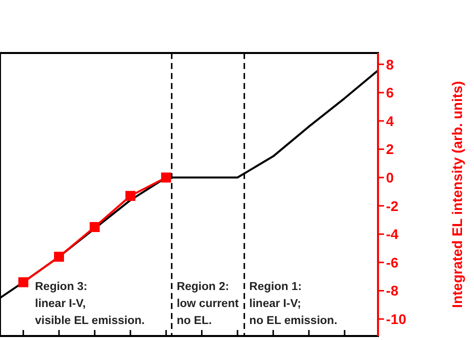  What do you see at coordinates (390, 92) in the screenshot?
I see `y-tick-label: 6` at bounding box center [390, 92].